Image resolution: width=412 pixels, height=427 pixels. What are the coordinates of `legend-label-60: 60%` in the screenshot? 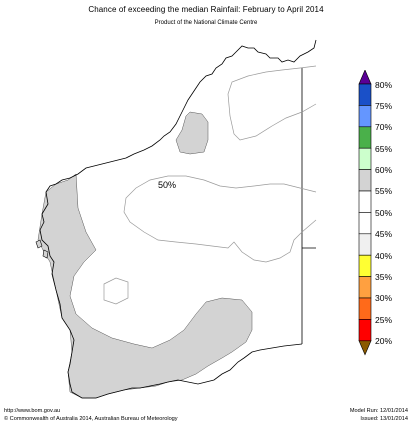 It's located at (384, 170).